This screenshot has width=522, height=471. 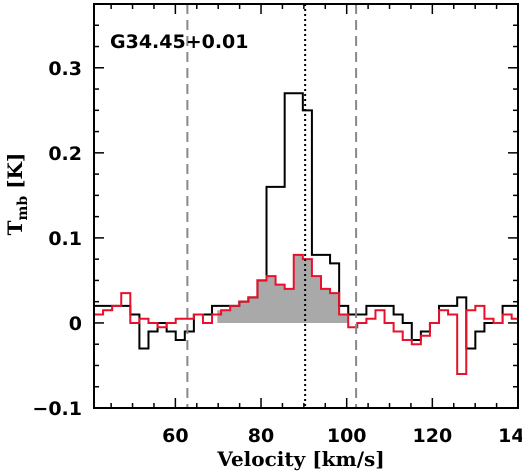 What do you see at coordinates (433, 436) in the screenshot?
I see `x-tick-label: 120` at bounding box center [433, 436].